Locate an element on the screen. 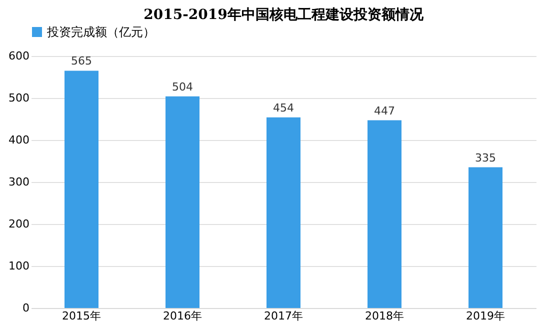 This screenshot has width=546, height=327. chart-title: 2015-2019年中国核电工程建设投资额情况 is located at coordinates (284, 14).